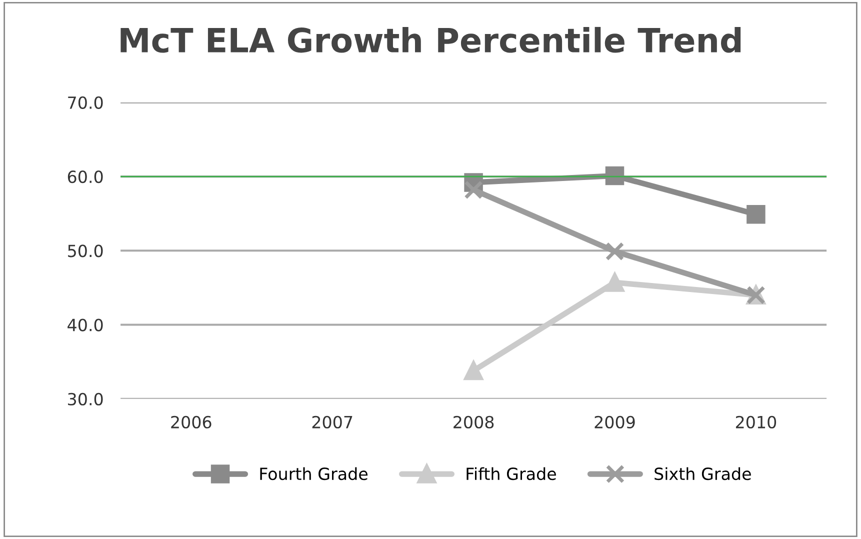 The height and width of the screenshot is (539, 861). What do you see at coordinates (85, 251) in the screenshot?
I see `y-tick-label: 50.0` at bounding box center [85, 251].